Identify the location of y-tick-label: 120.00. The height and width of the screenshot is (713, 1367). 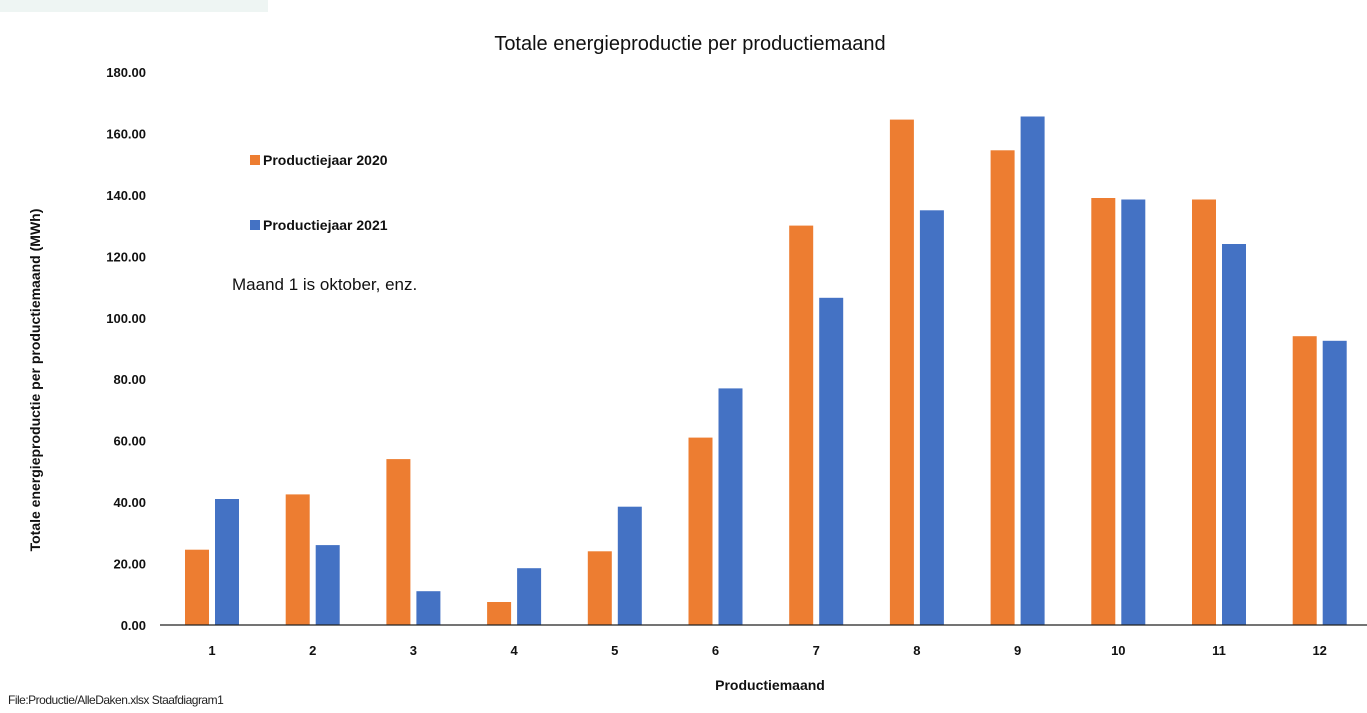
(126, 256).